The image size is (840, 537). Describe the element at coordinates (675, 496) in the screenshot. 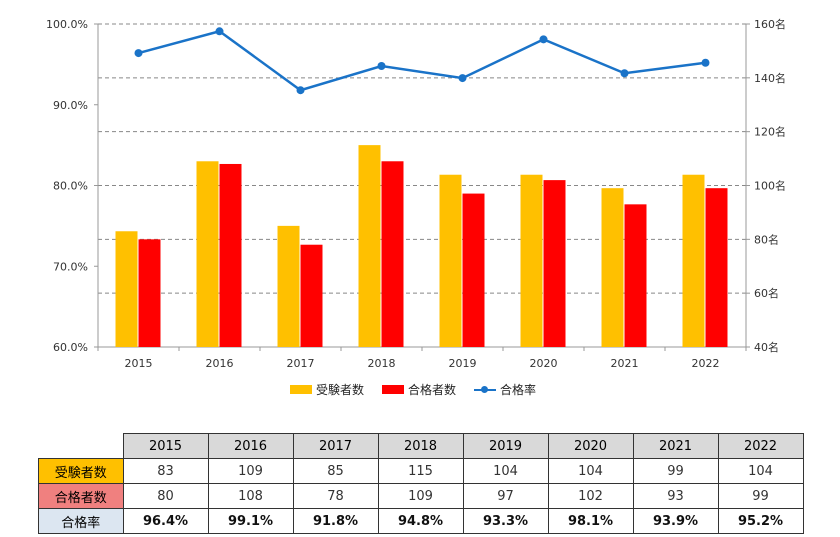

I see `table-cell: 93` at that location.